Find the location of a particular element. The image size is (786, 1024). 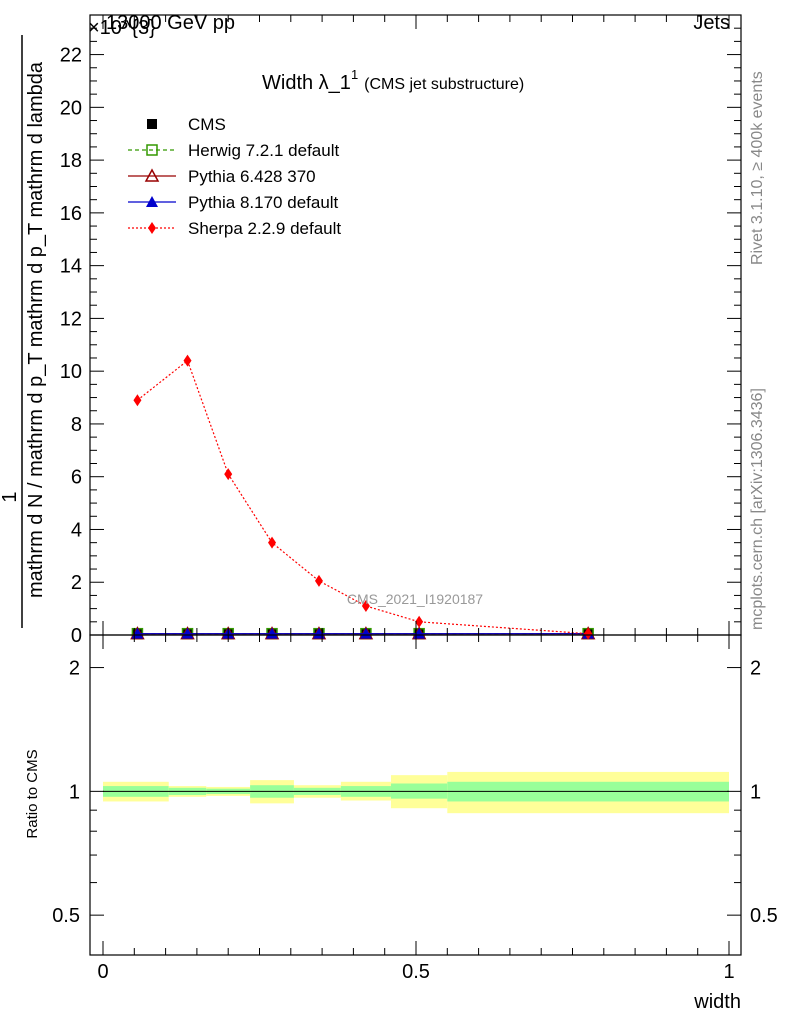

ratio-y-tick-label-right: 2 is located at coordinates (755, 669).